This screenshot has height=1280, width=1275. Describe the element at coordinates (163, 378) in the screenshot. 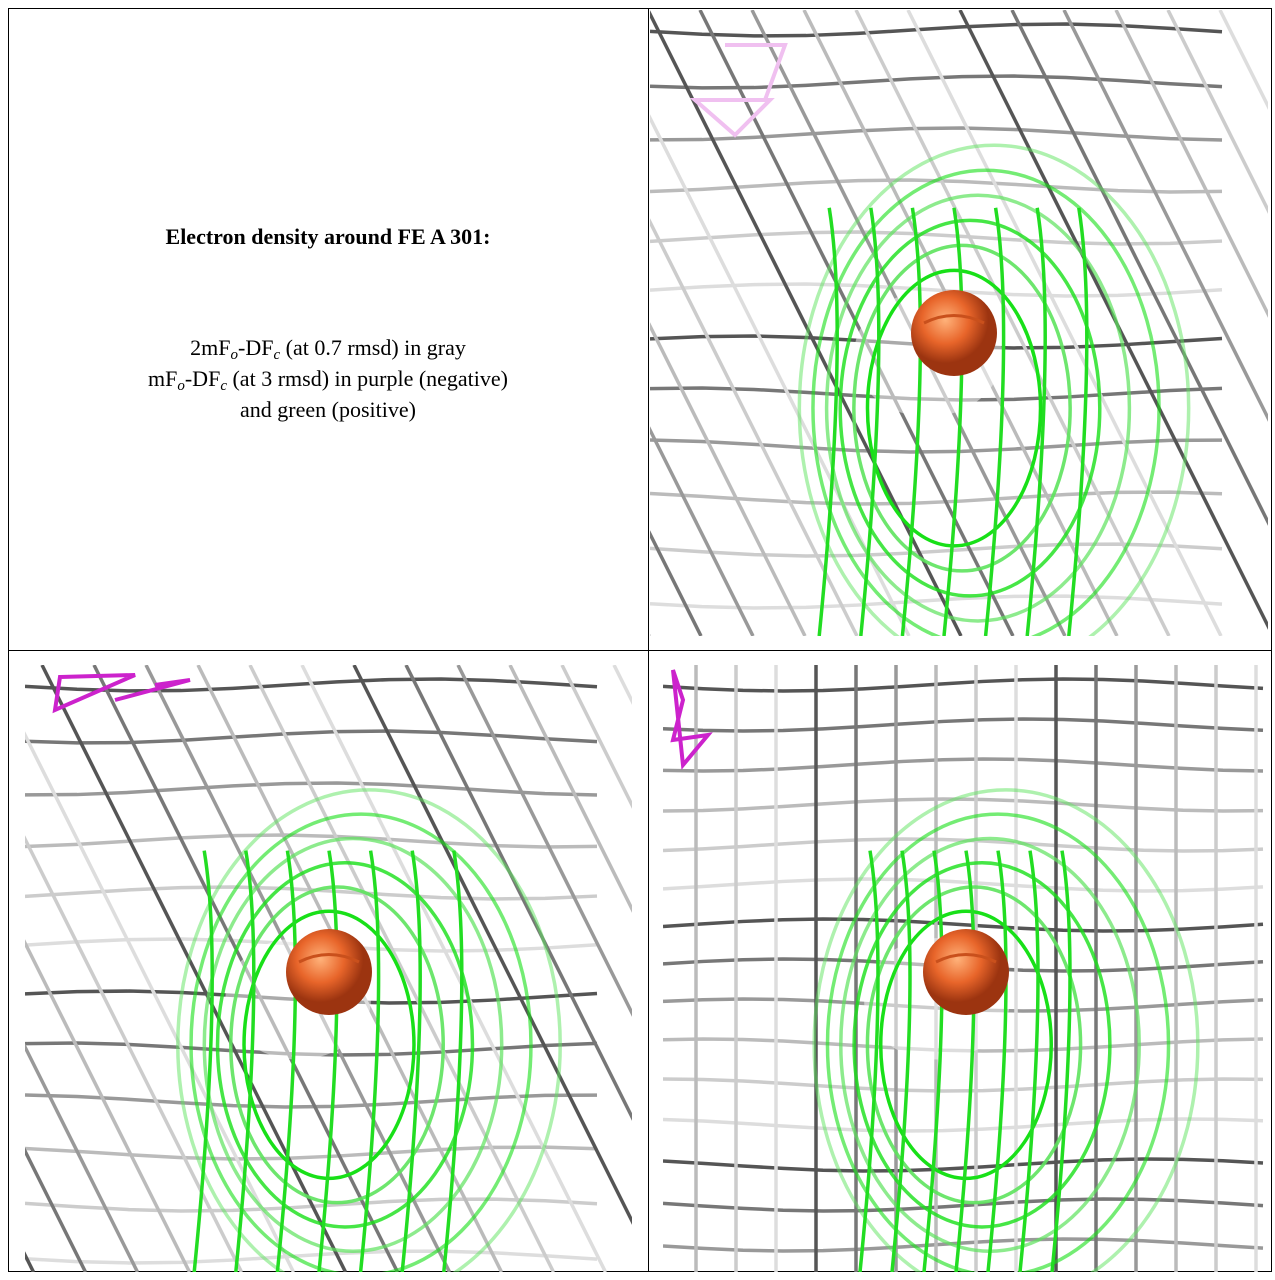

I see `caption-text: mF` at that location.